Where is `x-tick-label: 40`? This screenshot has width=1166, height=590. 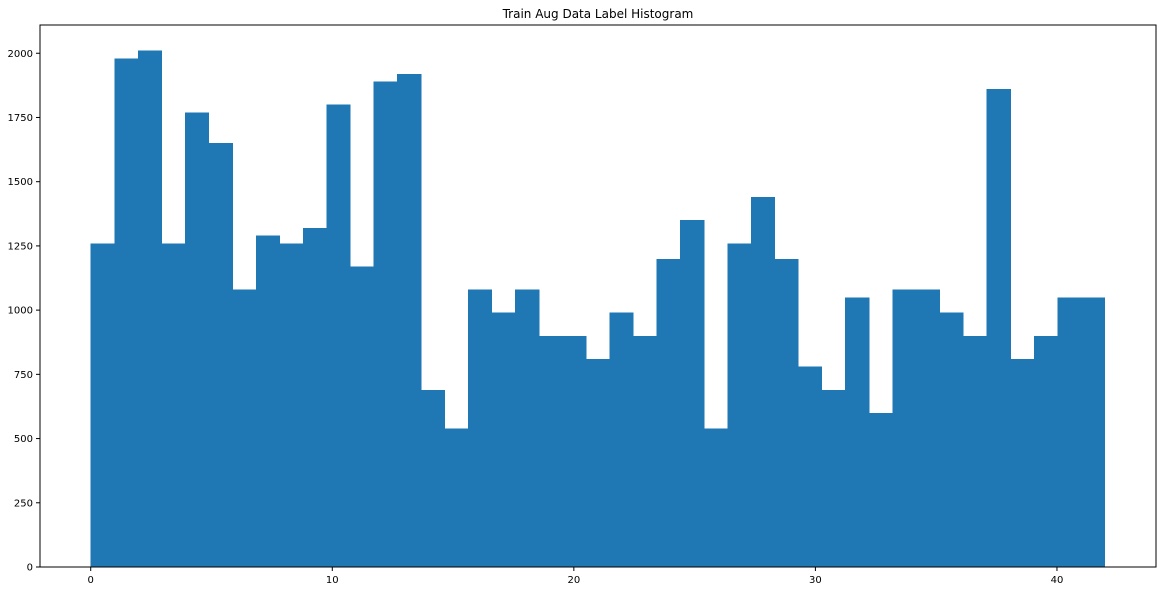
x-tick-label: 40 is located at coordinates (1057, 580).